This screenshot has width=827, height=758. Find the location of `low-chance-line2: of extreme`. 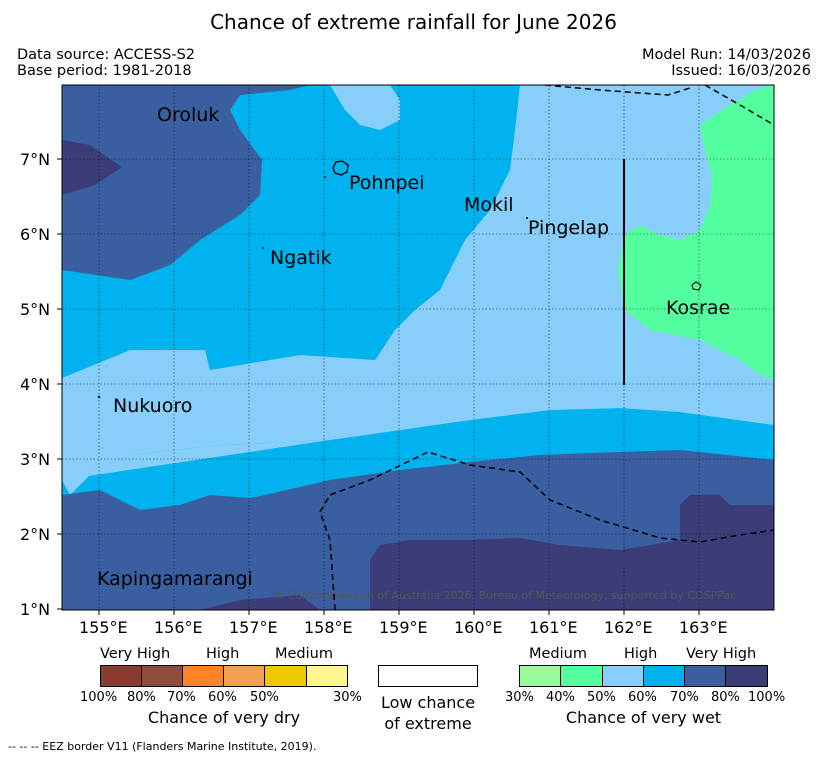

low-chance-line2: of extreme is located at coordinates (428, 723).